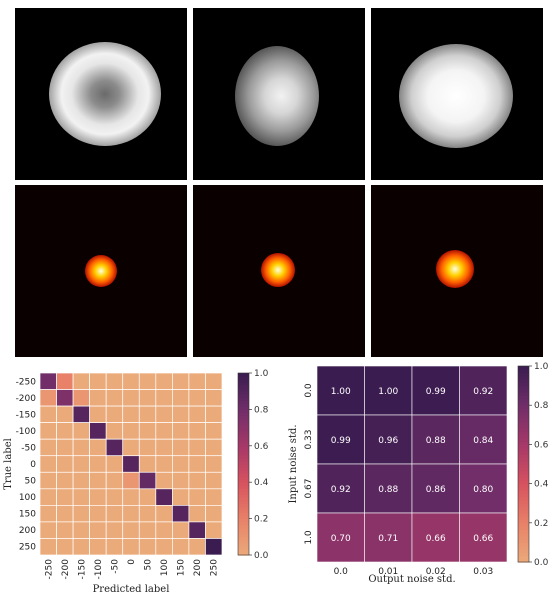 This screenshot has height=598, width=560. I want to click on noise-x-axis-label: Output noise std., so click(411, 579).